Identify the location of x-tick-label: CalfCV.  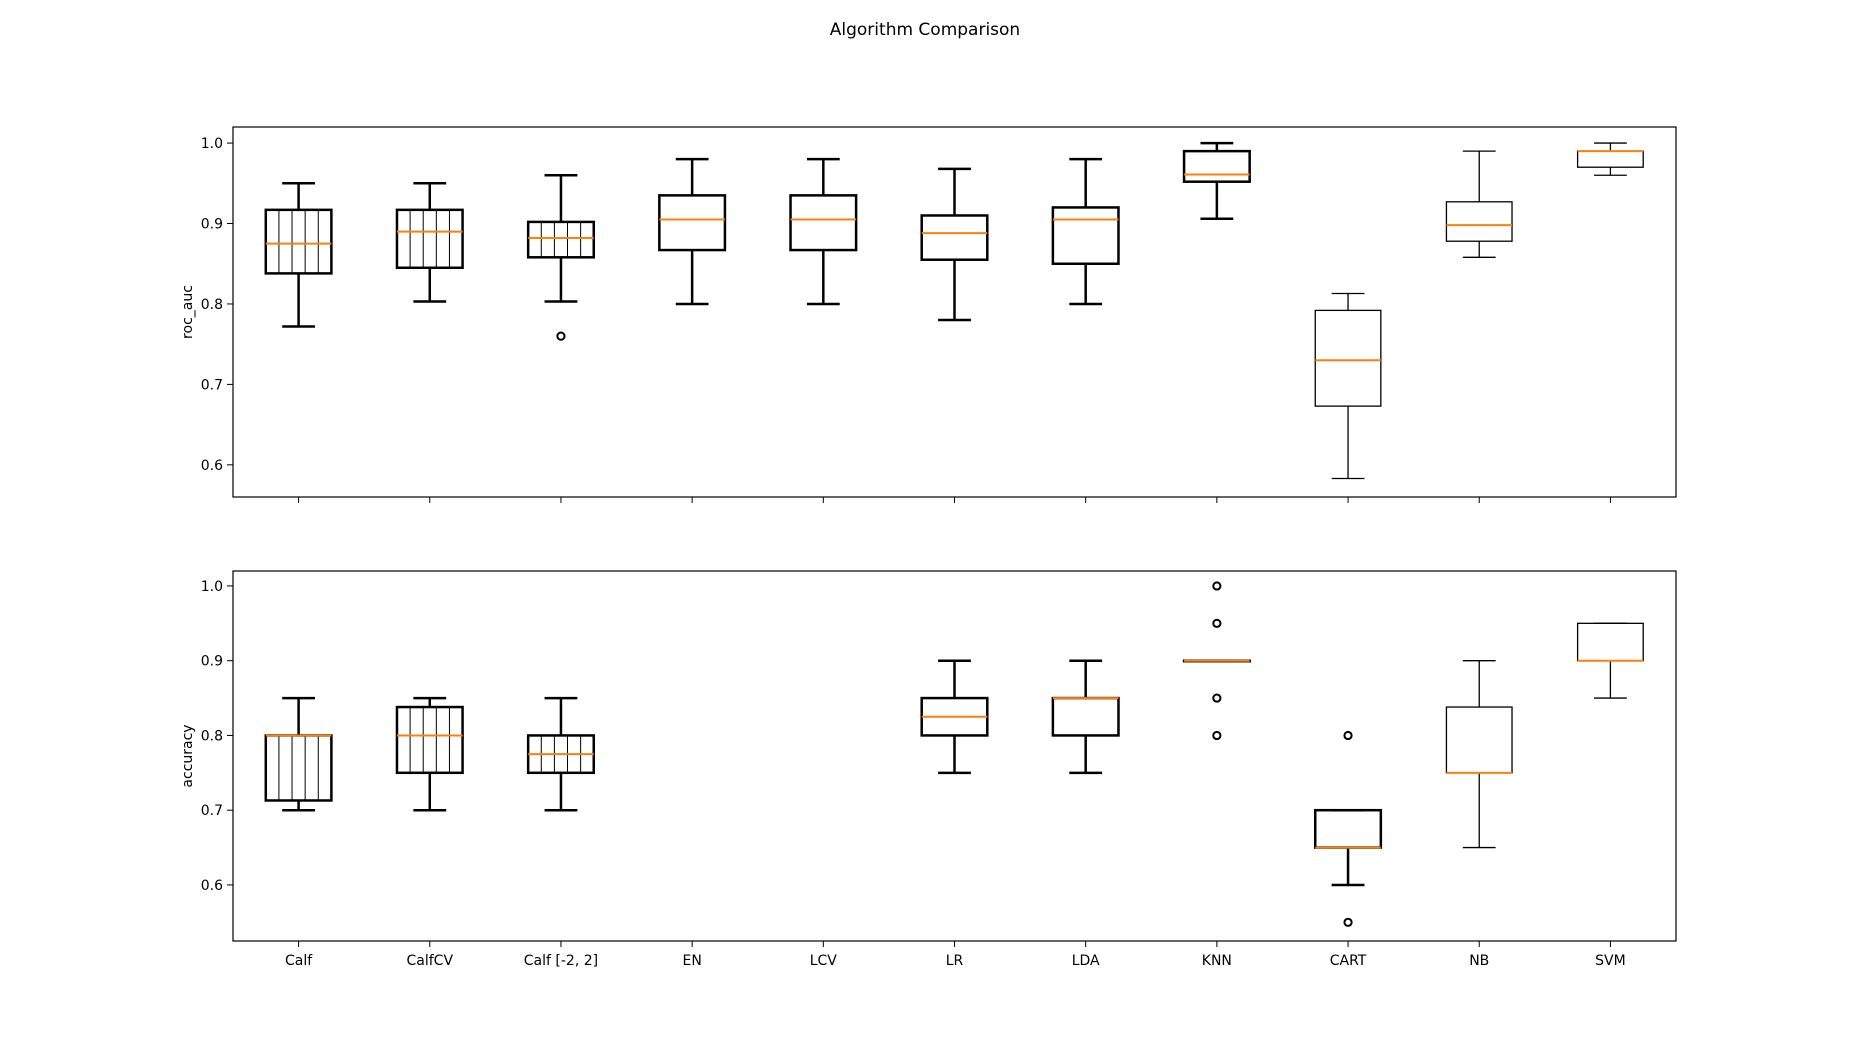
(430, 961).